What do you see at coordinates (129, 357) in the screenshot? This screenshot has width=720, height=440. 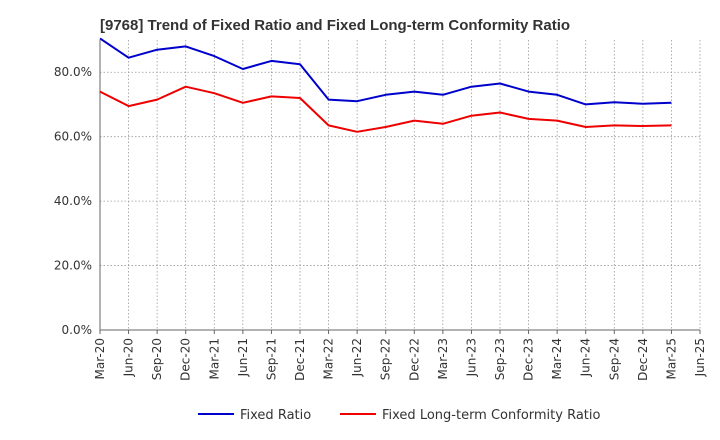 I see `x-tick-label: Jun-20` at bounding box center [129, 357].